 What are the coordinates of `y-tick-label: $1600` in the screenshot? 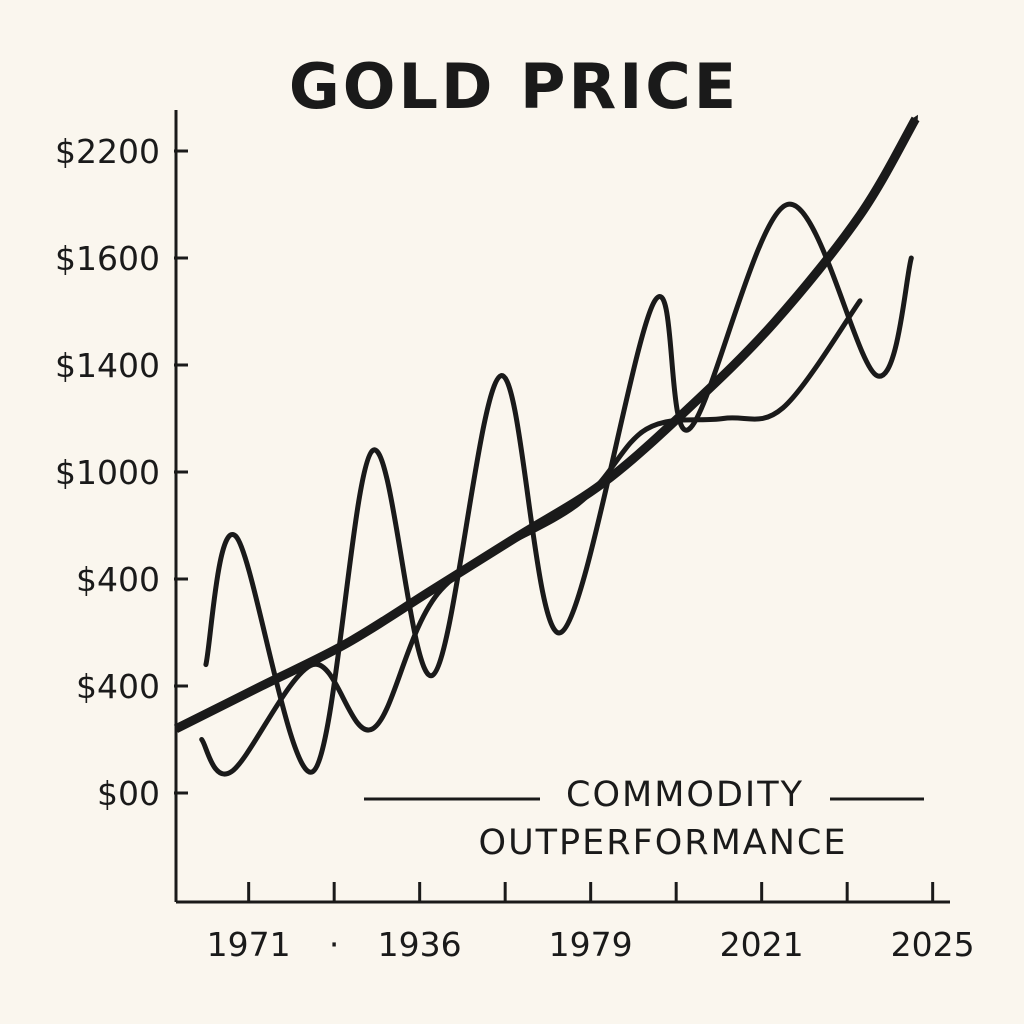 It's located at (107, 258).